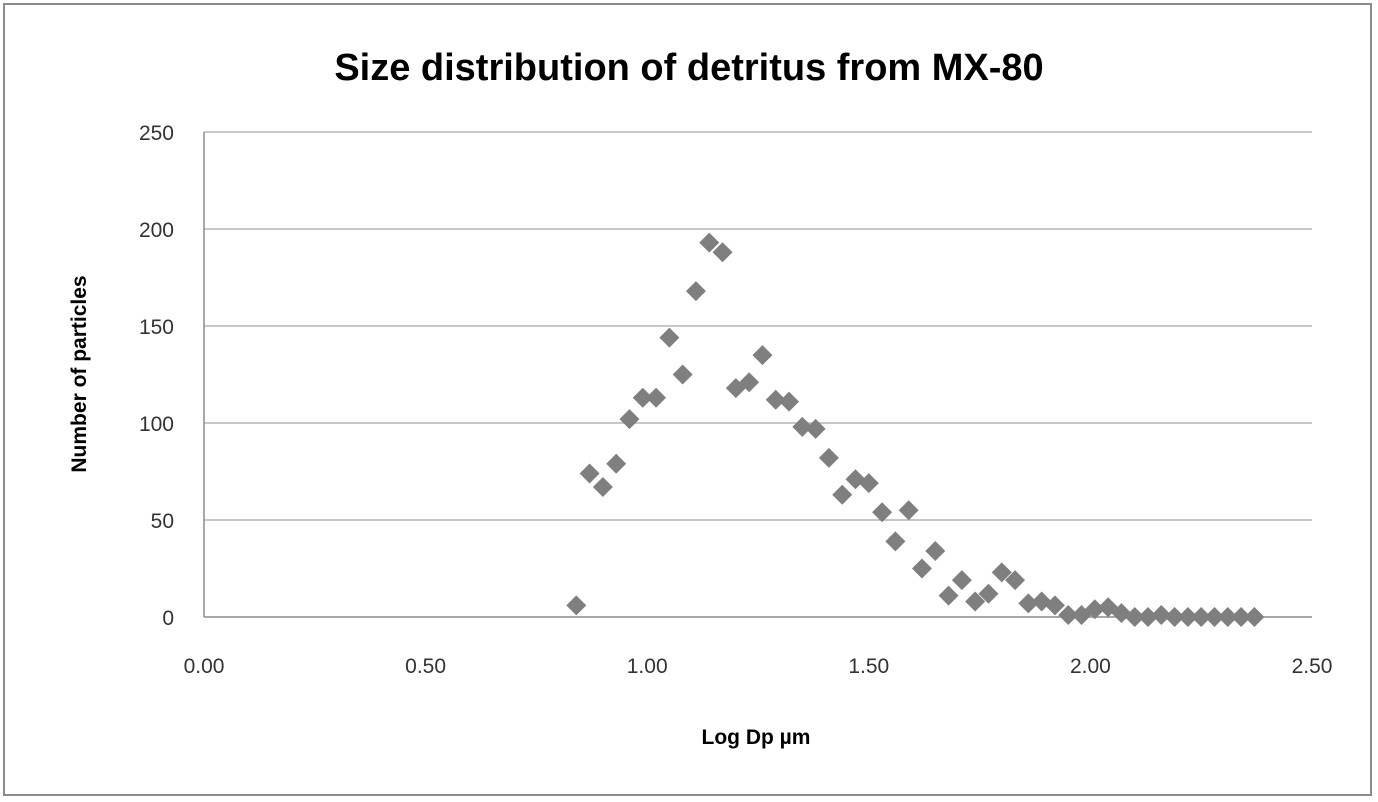  What do you see at coordinates (162, 521) in the screenshot?
I see `y-tick-label: 50` at bounding box center [162, 521].